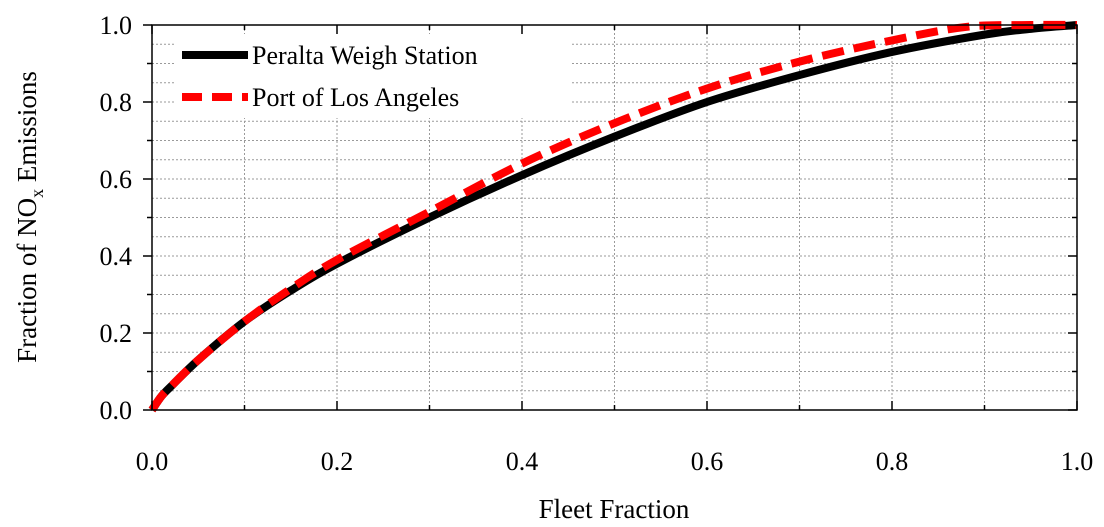 The image size is (1104, 527). I want to click on x-tick-label: 0.4, so click(522, 461).